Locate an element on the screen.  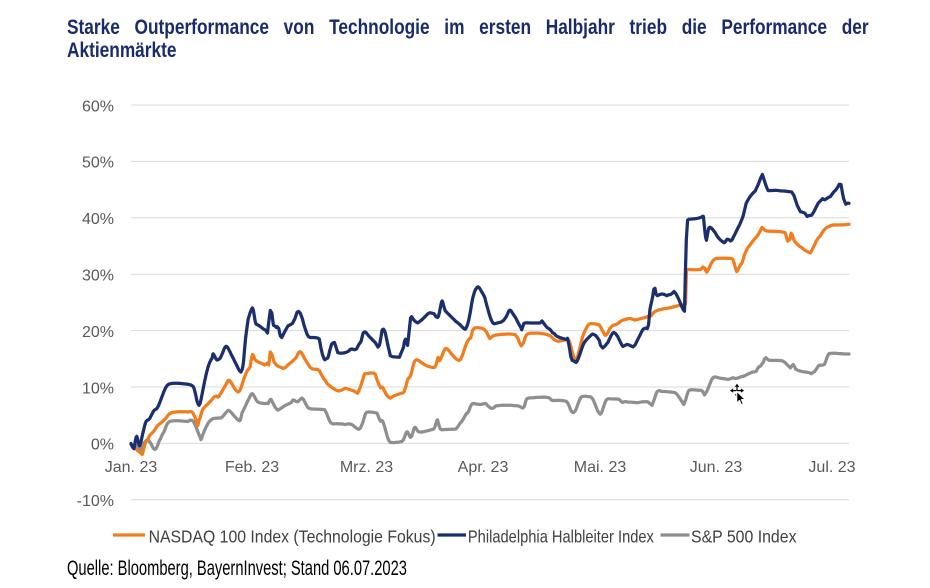
svg-text: Apr. 23 is located at coordinates (483, 467).